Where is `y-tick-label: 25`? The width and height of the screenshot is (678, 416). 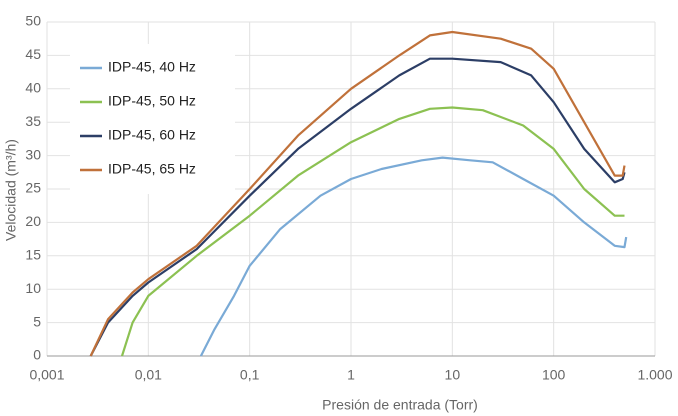
y-tick-label: 25 is located at coordinates (33, 188).